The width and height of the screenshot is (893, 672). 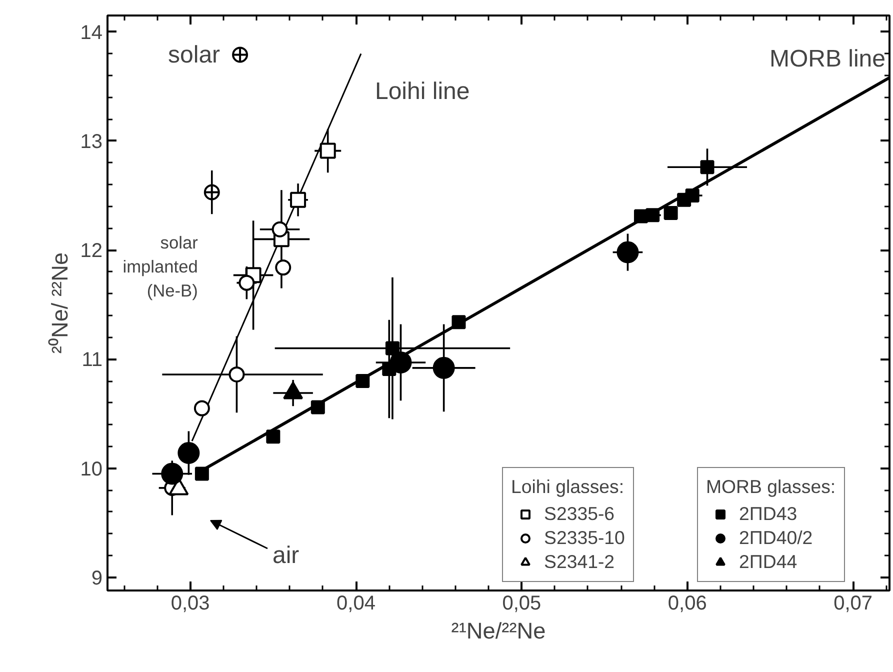 What do you see at coordinates (91, 469) in the screenshot?
I see `y-tick-label: 10` at bounding box center [91, 469].